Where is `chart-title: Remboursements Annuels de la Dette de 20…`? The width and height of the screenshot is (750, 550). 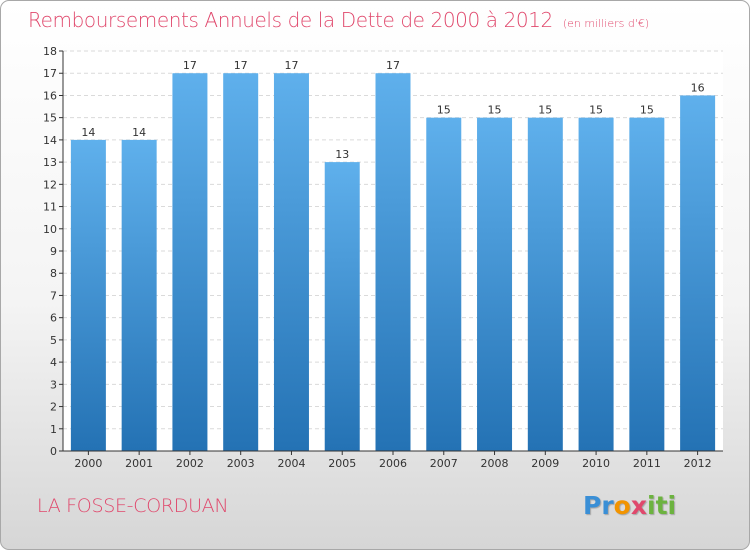 chart-title: Remboursements Annuels de la Dette de 20… is located at coordinates (339, 20).